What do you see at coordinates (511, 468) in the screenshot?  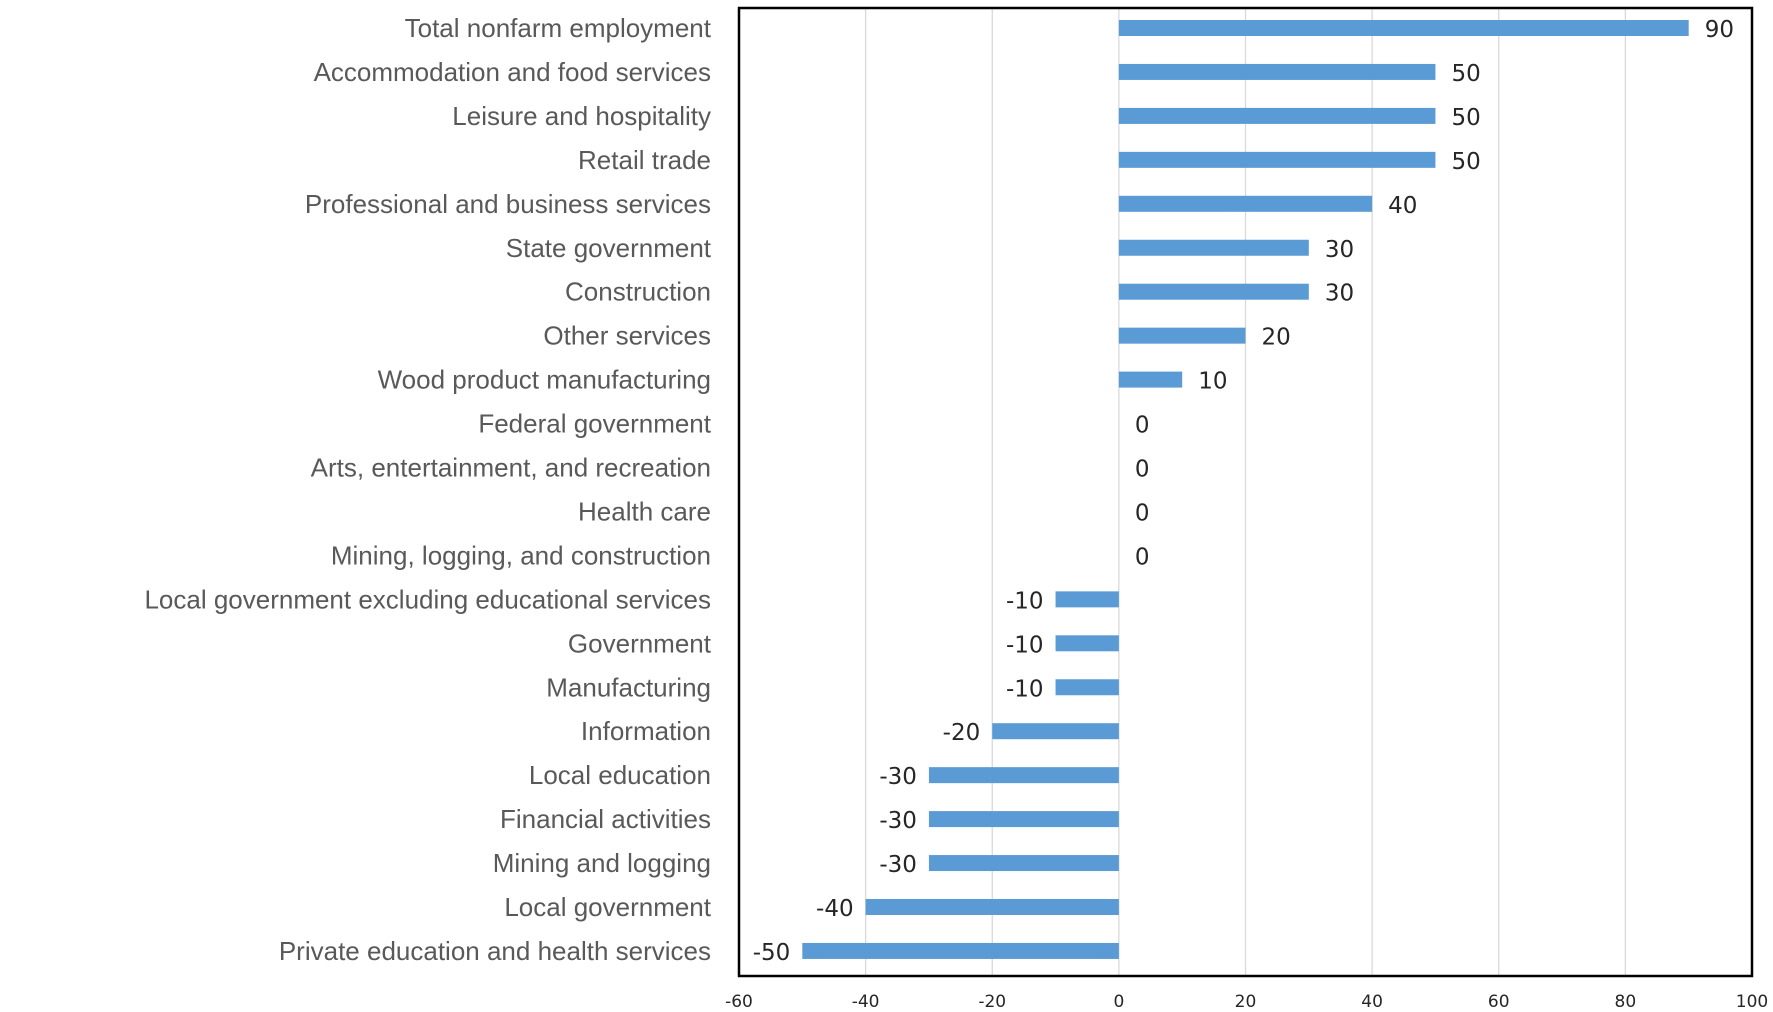 I see `category-label: Arts, entertainment, and recreation` at bounding box center [511, 468].